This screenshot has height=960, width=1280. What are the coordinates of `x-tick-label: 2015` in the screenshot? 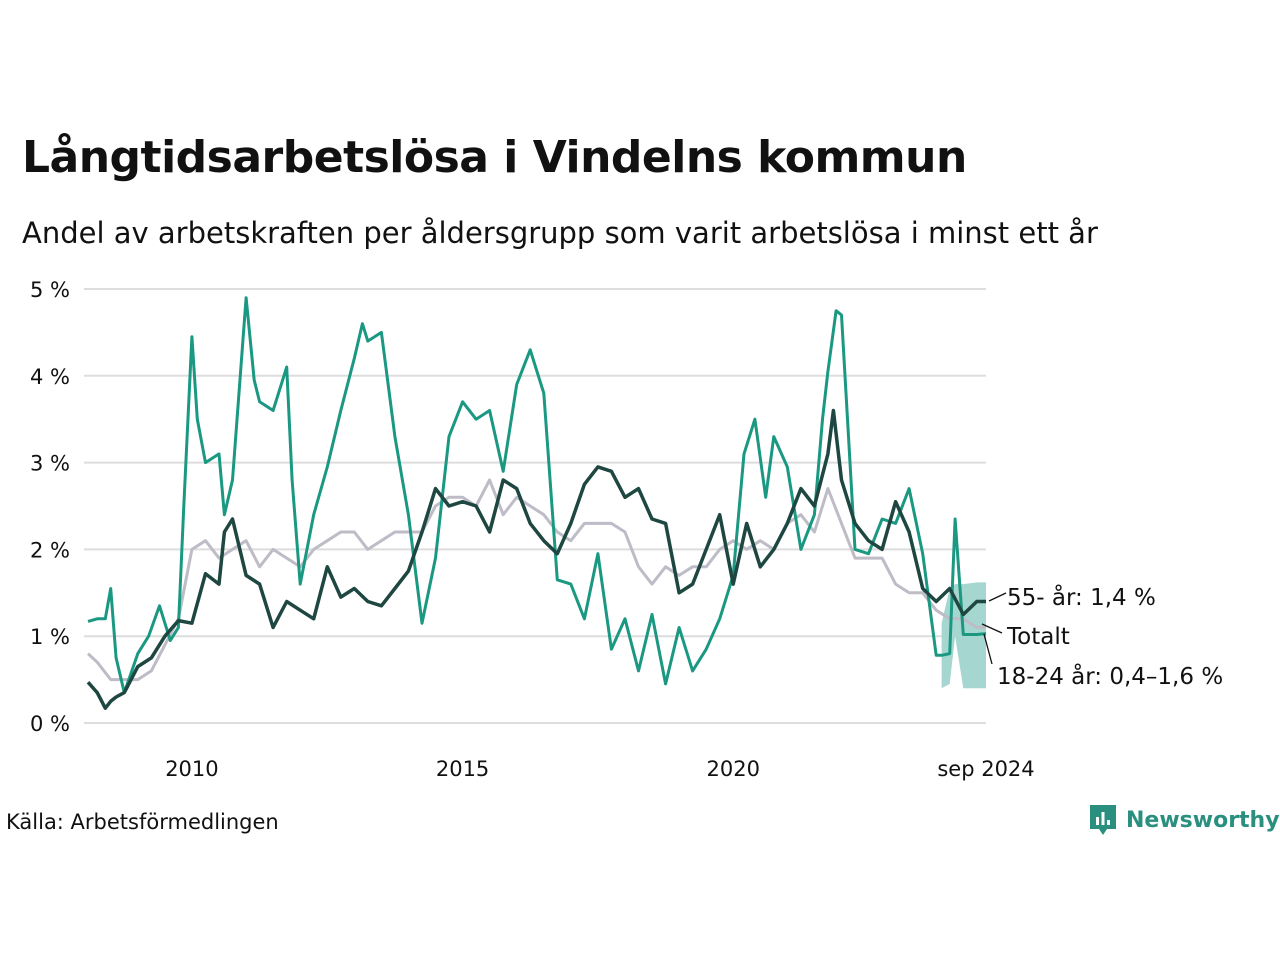 It's located at (462, 769).